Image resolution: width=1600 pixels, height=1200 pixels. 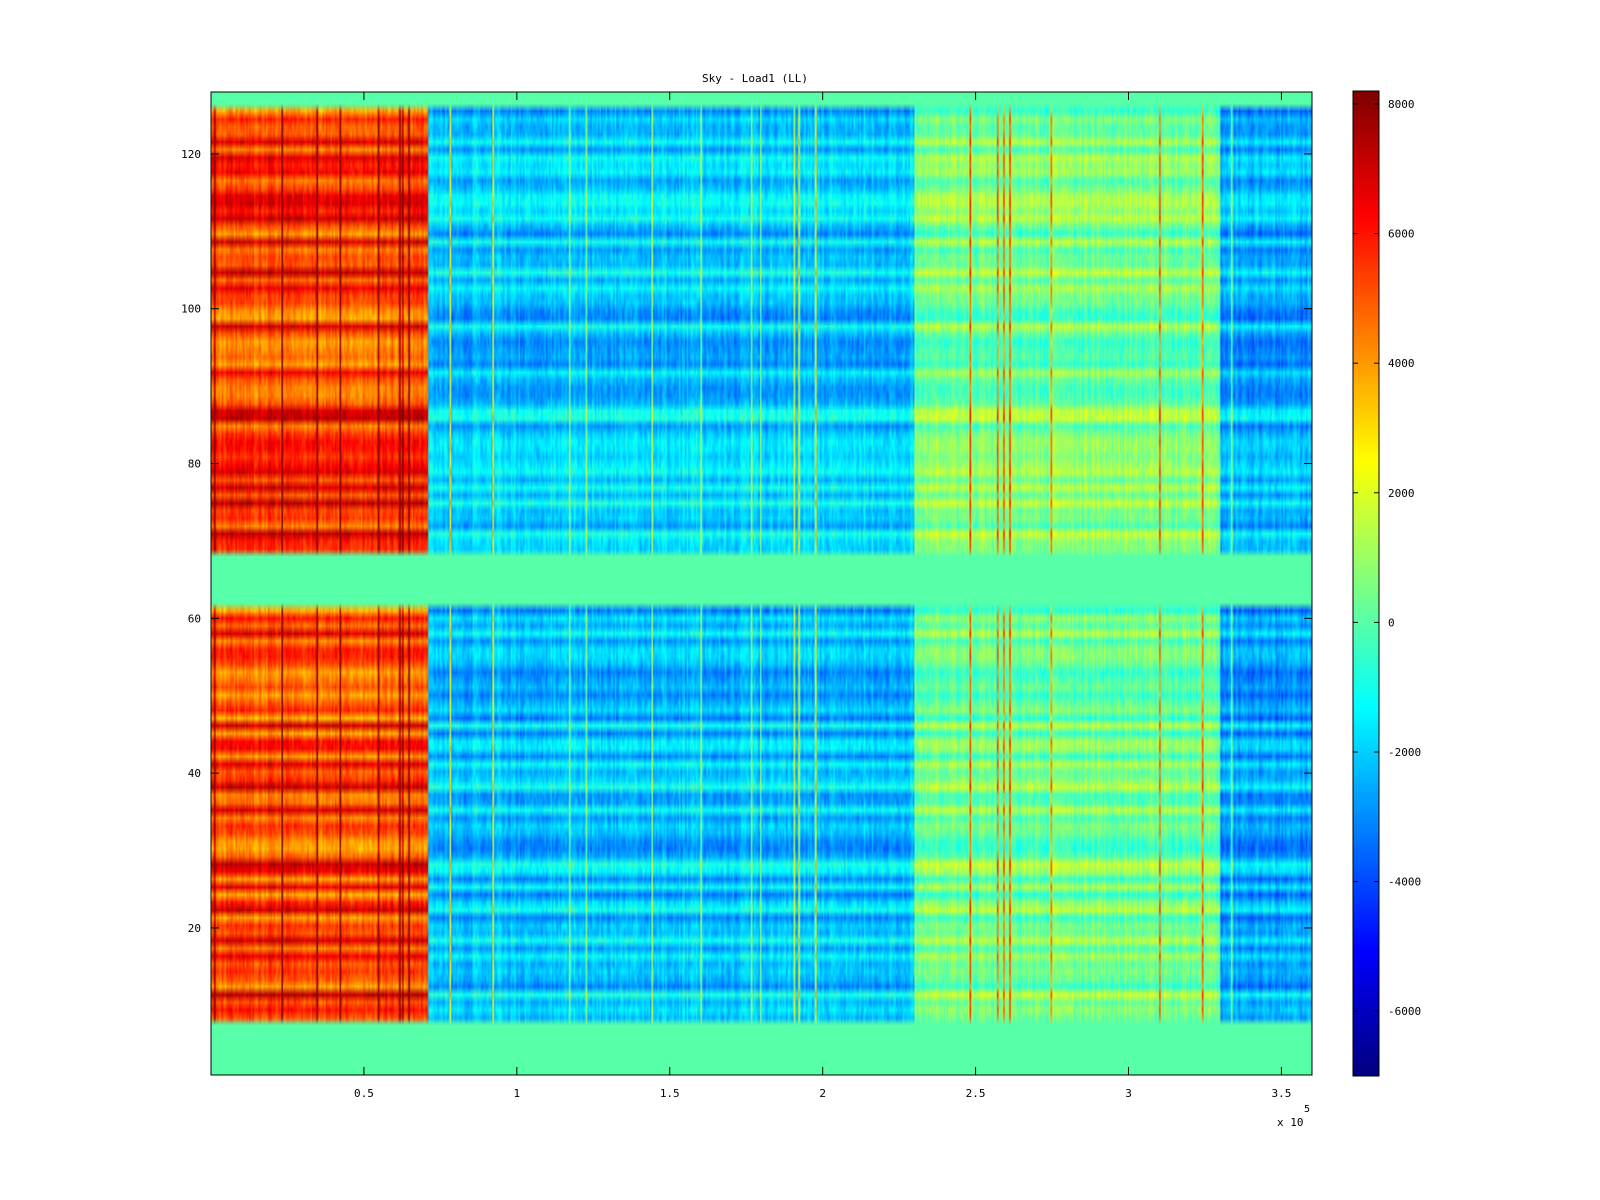 I want to click on colorbar-tick-label: 4000, so click(x=1401, y=363).